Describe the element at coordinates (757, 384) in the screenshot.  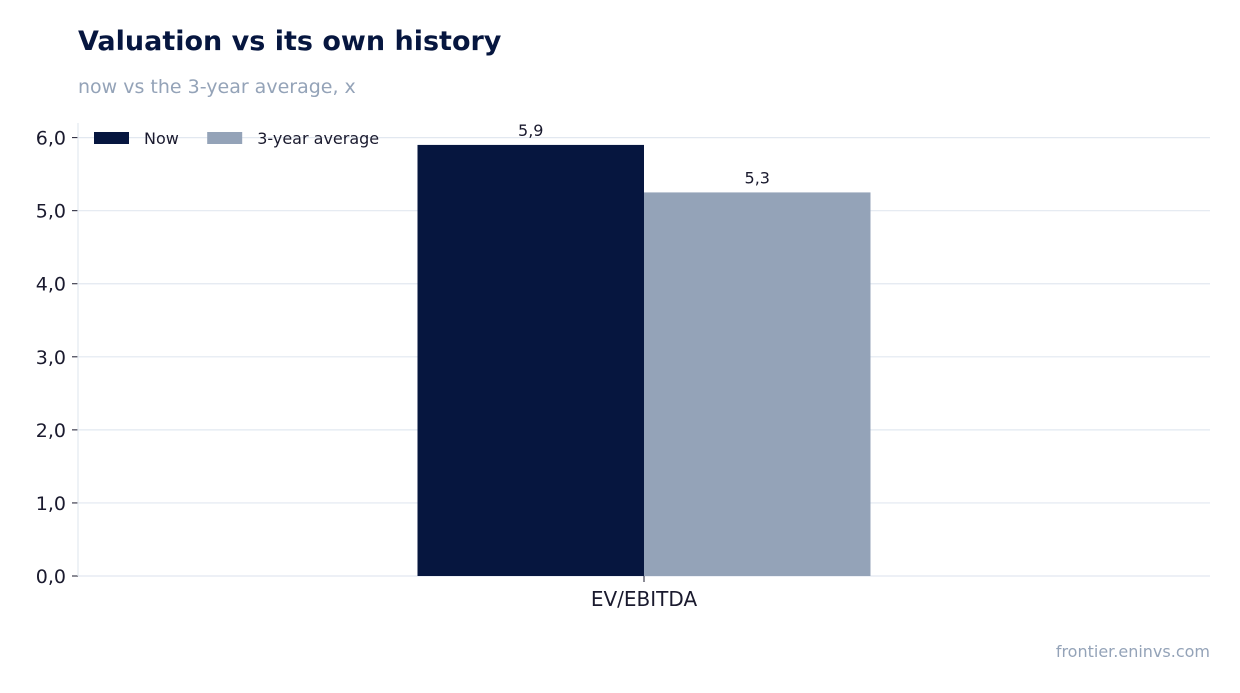
I see `bar-3-year-average` at that location.